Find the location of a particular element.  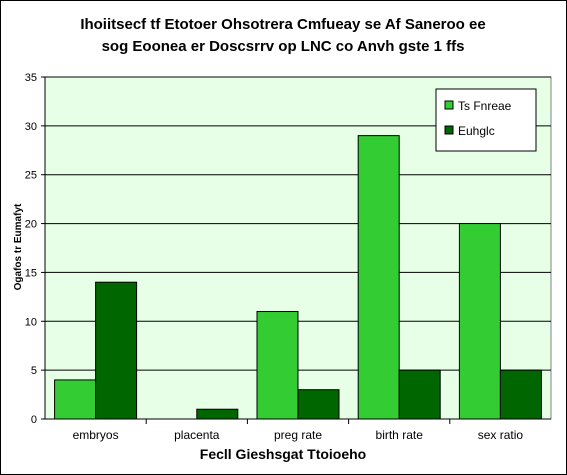

x-category-label: preg rate is located at coordinates (298, 435).